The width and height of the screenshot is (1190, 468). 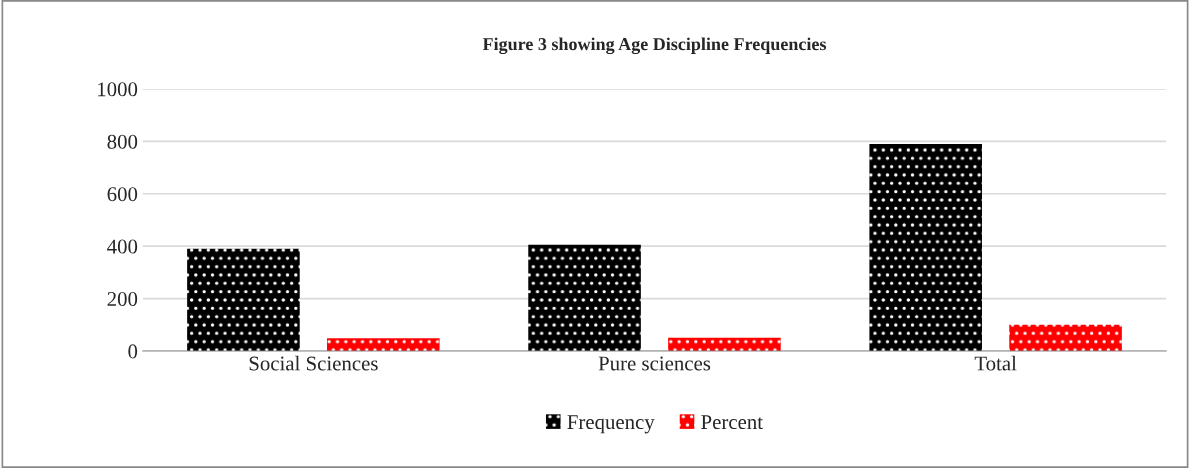 I want to click on legend-label: Percent, so click(x=732, y=422).